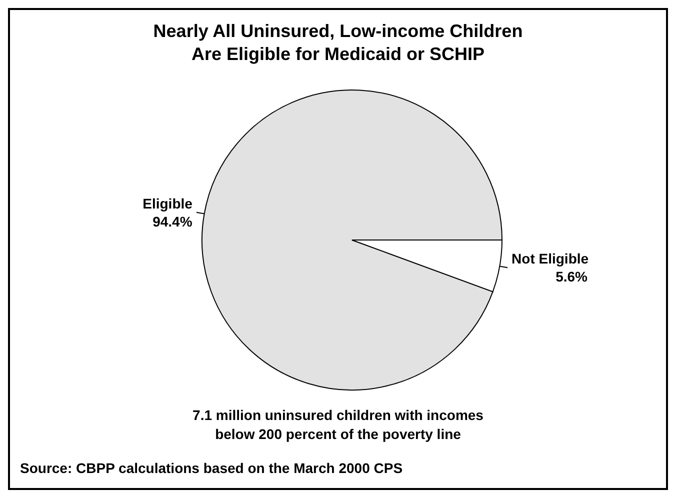 The height and width of the screenshot is (498, 676). Describe the element at coordinates (167, 203) in the screenshot. I see `slice-label: Eligible` at that location.